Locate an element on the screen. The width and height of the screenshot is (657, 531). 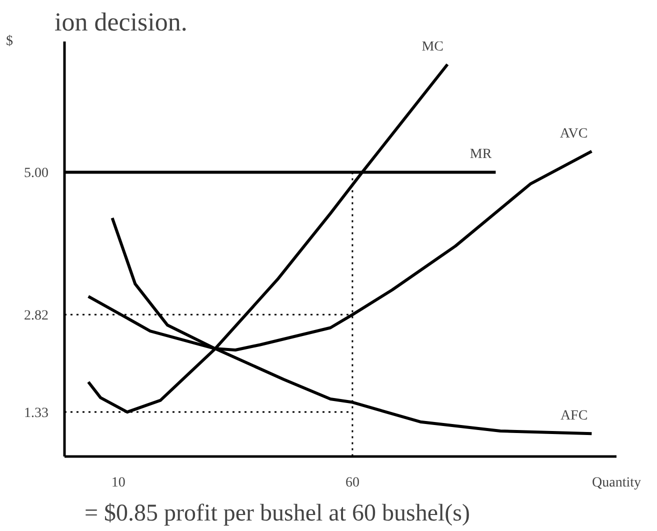
y-tick-label: 1.33 is located at coordinates (36, 414).